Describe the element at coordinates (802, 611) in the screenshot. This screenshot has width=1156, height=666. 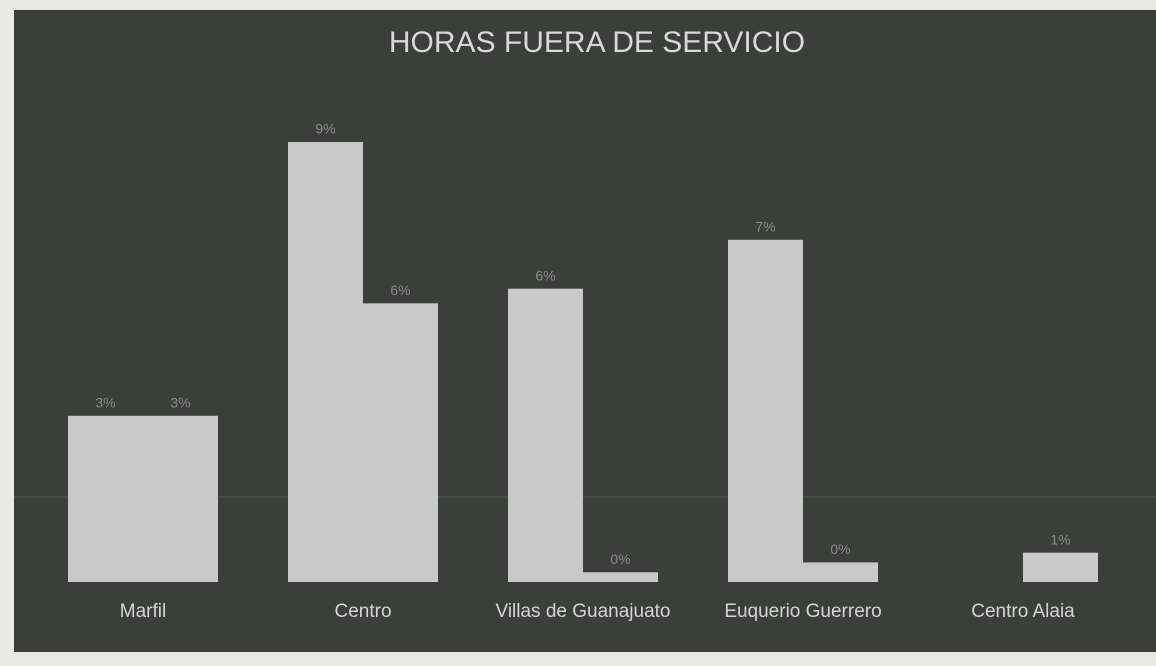
I see `x-tick-label: Euquerio Guerrero` at that location.